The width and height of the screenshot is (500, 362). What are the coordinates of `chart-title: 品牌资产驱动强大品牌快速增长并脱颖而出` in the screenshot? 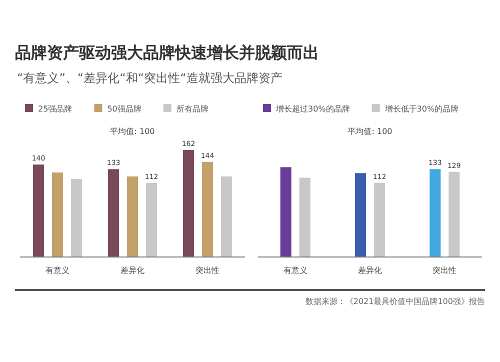 It's located at (167, 52).